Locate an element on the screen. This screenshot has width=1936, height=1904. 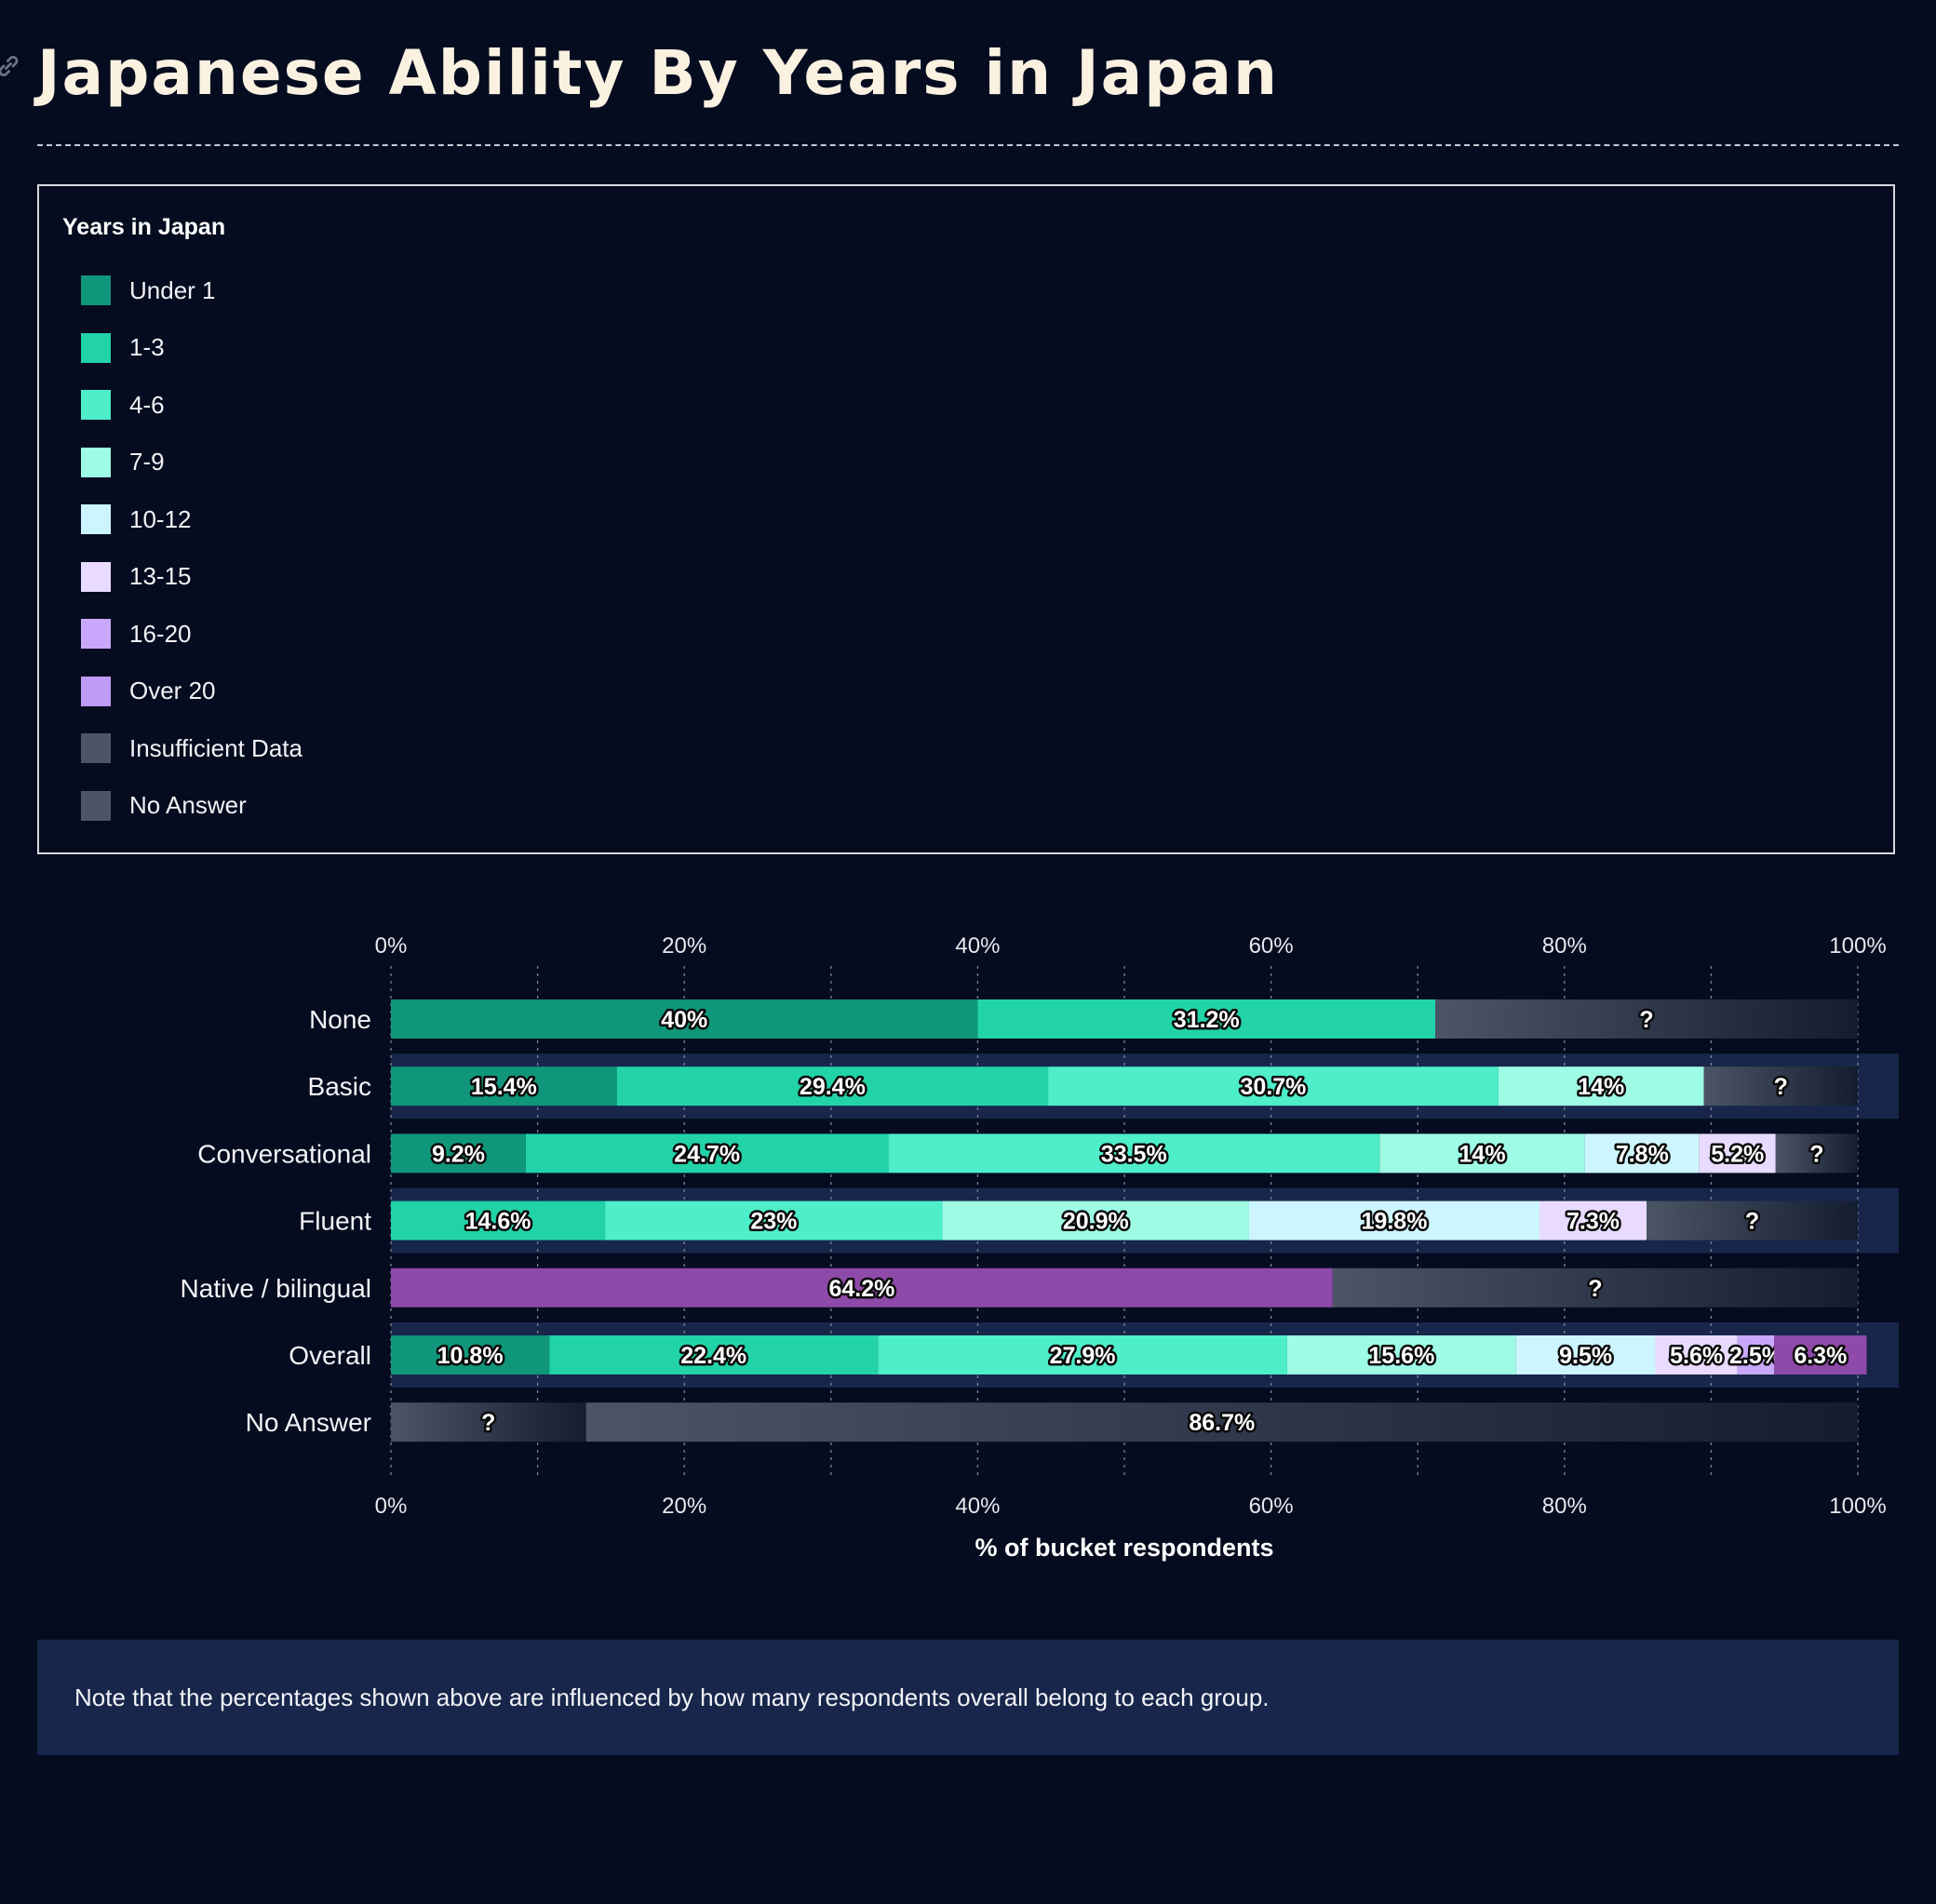
category-label: Native / bilingual is located at coordinates (276, 1288).